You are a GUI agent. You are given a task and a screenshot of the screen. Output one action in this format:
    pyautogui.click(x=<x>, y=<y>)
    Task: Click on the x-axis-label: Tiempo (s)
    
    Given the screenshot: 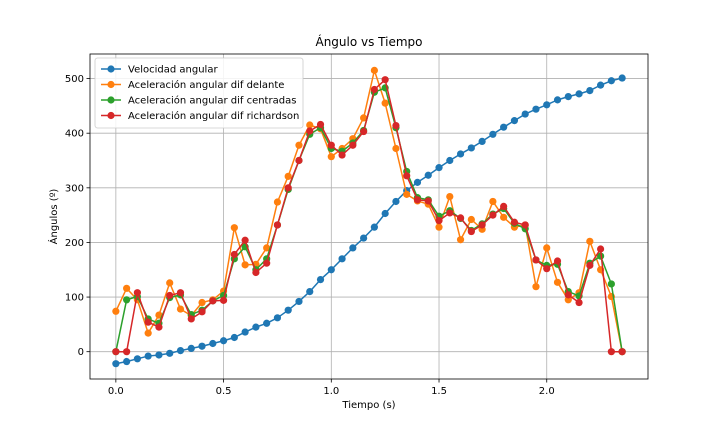 What is the action you would take?
    pyautogui.click(x=368, y=405)
    